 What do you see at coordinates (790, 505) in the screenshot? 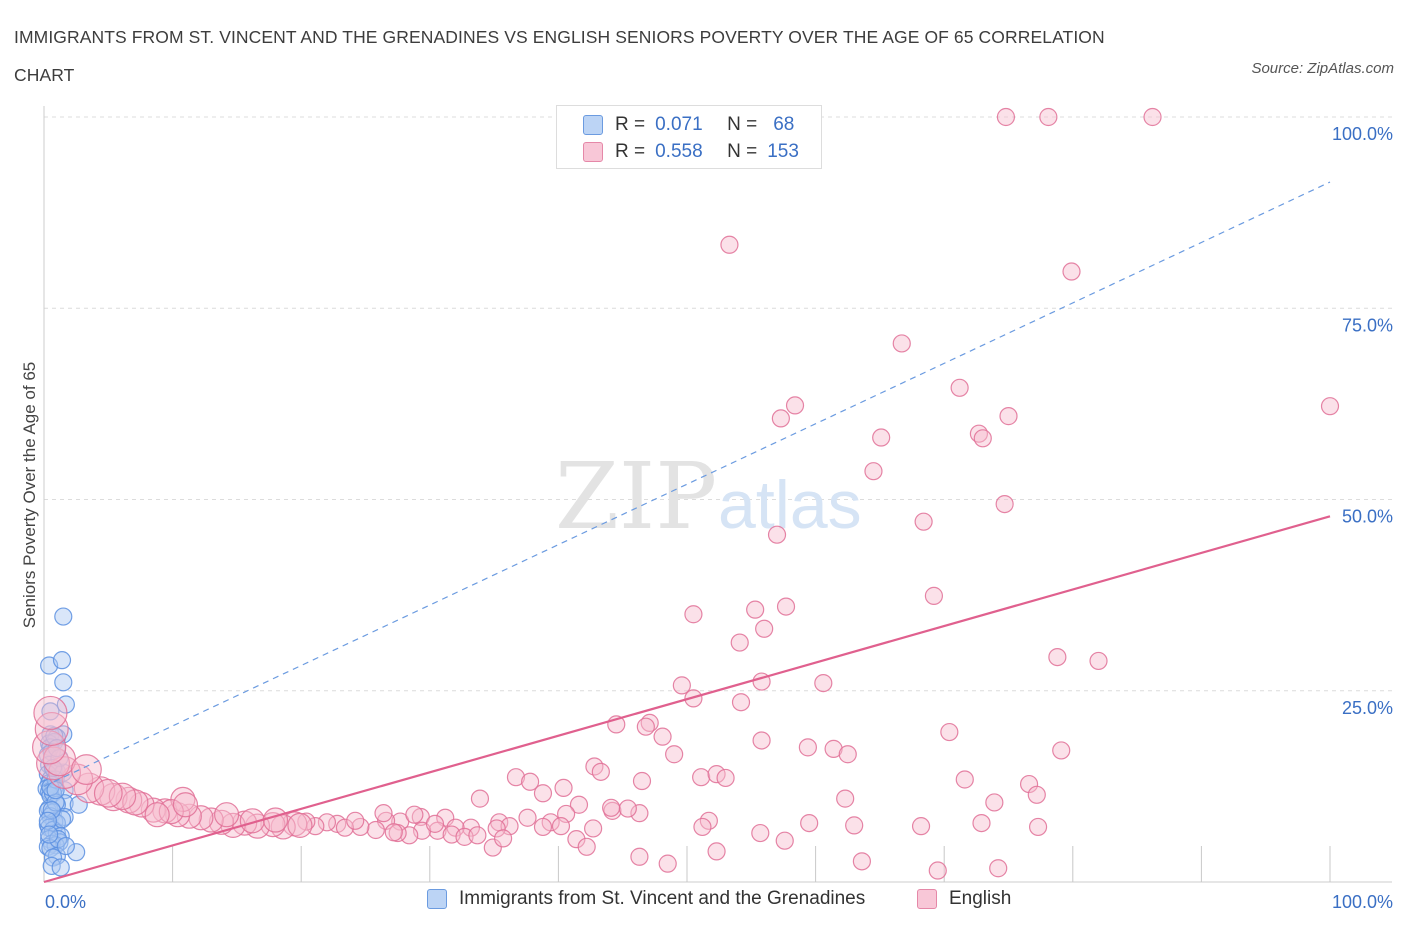
I see `watermark-atlas: atlas` at bounding box center [790, 505].